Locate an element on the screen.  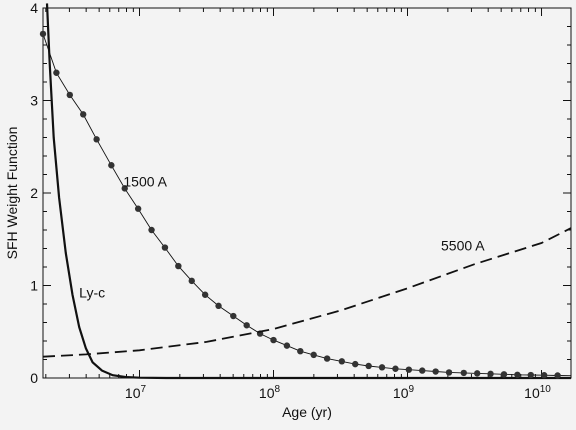
y-tick-label: 4 is located at coordinates (34, 8).